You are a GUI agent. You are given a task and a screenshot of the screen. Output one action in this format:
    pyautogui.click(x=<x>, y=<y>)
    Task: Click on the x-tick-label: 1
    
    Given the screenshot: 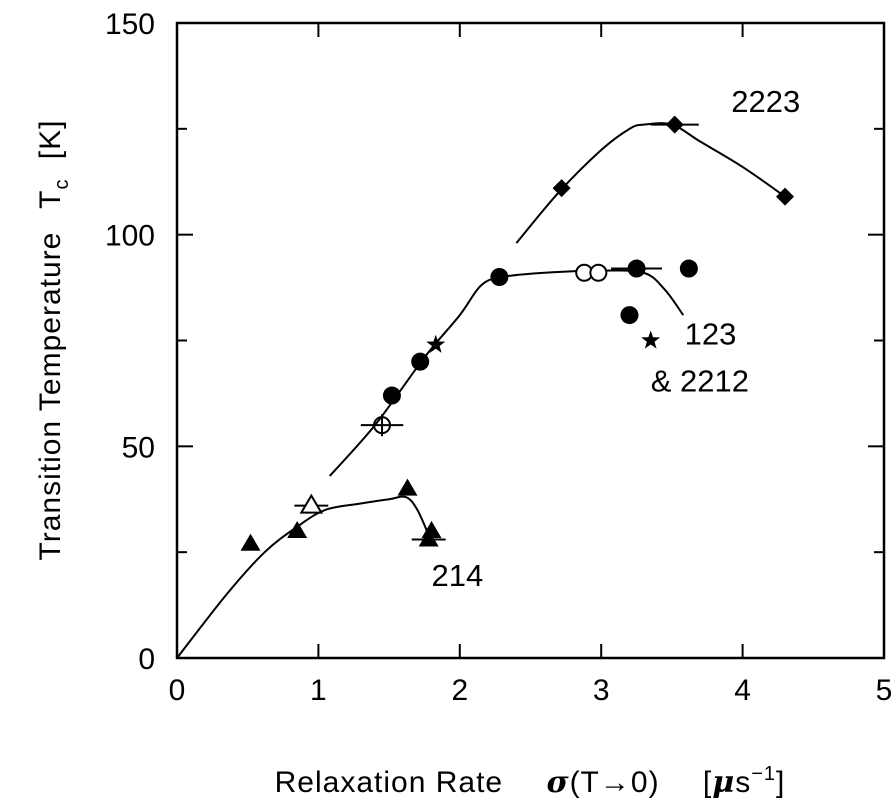 What is the action you would take?
    pyautogui.click(x=318, y=690)
    